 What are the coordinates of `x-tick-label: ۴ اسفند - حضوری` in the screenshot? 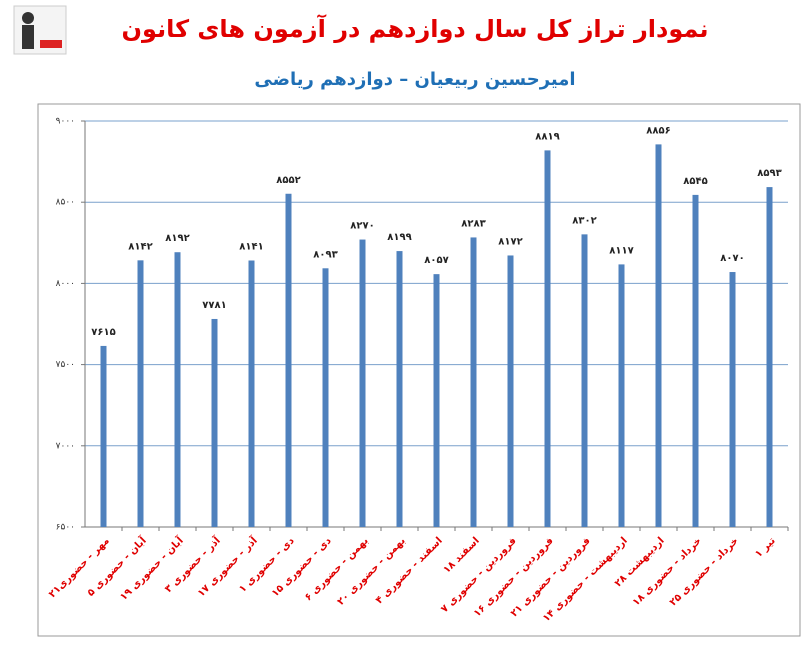 It's located at (409, 570).